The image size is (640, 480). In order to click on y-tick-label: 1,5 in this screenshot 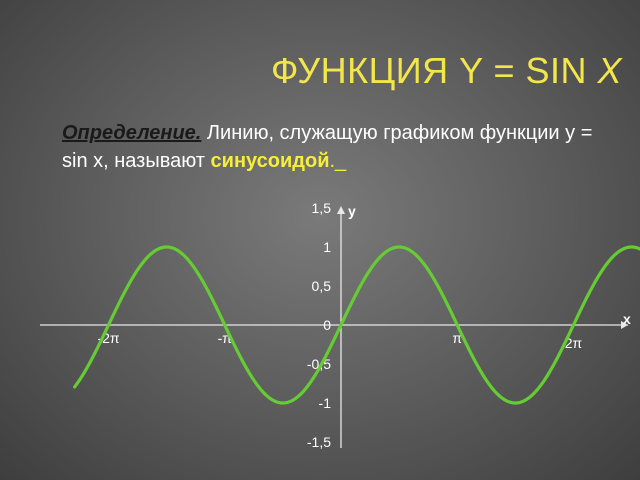, I will do `click(322, 208)`.